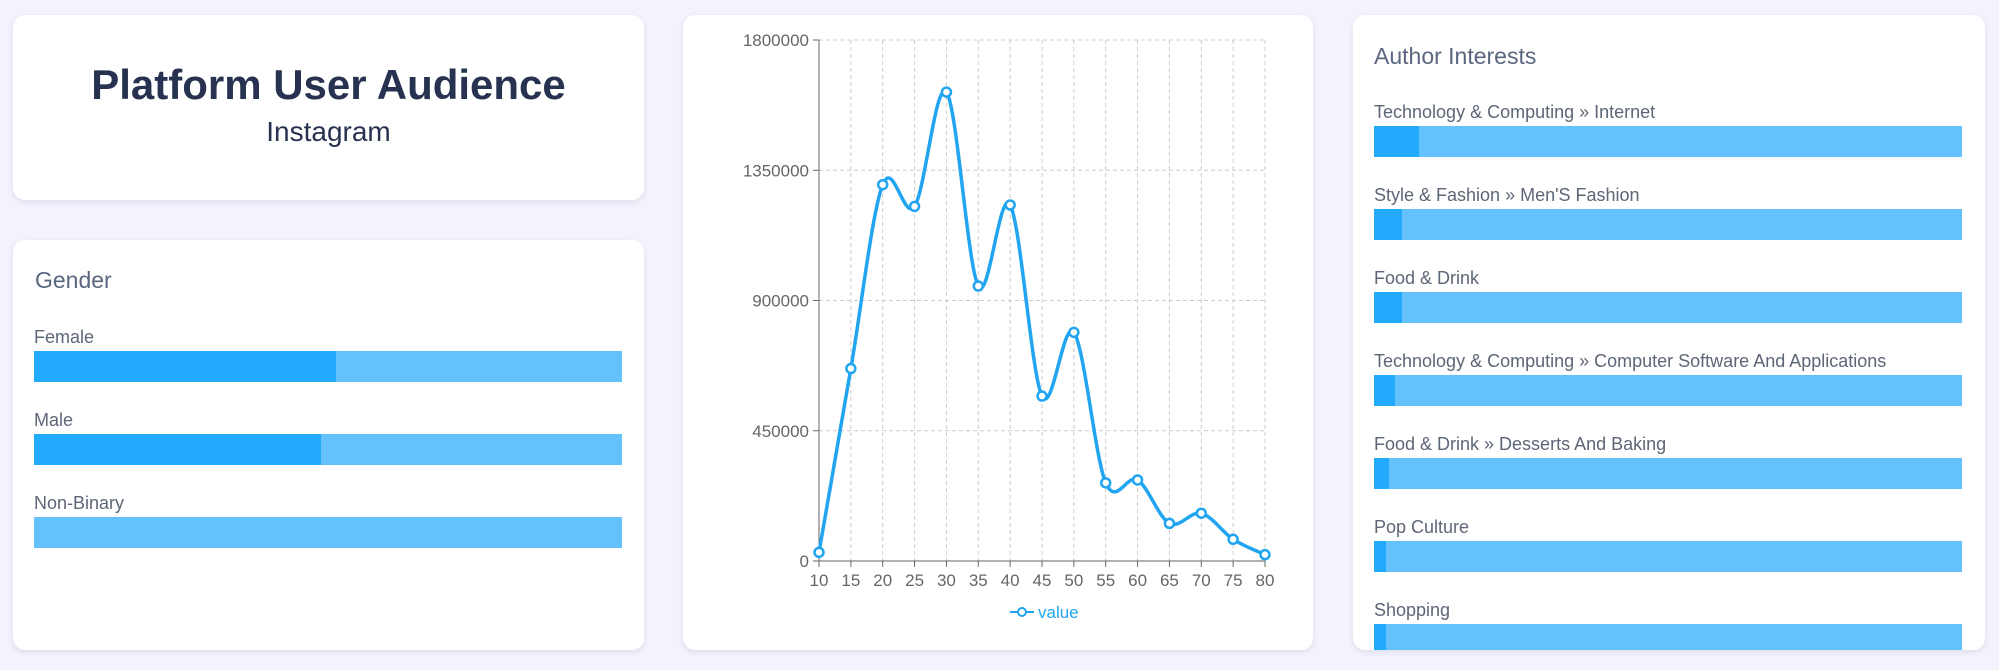 The height and width of the screenshot is (670, 1999). I want to click on bar-label: Male, so click(54, 420).